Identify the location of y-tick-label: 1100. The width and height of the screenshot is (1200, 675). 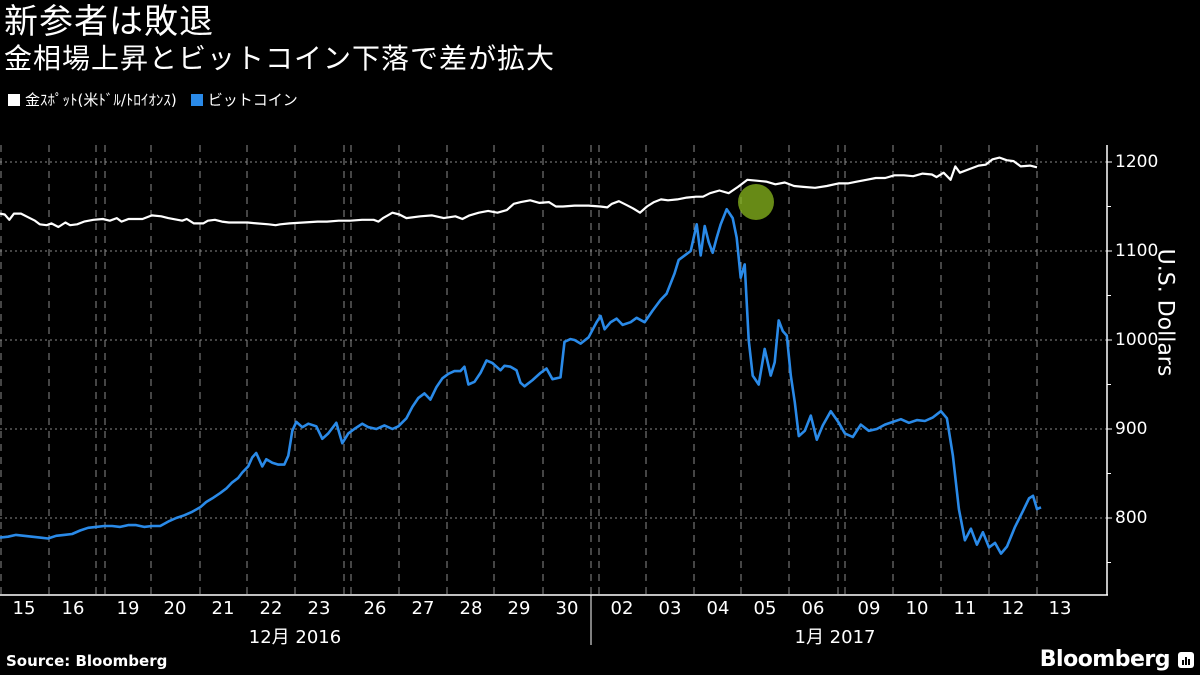
(1137, 251).